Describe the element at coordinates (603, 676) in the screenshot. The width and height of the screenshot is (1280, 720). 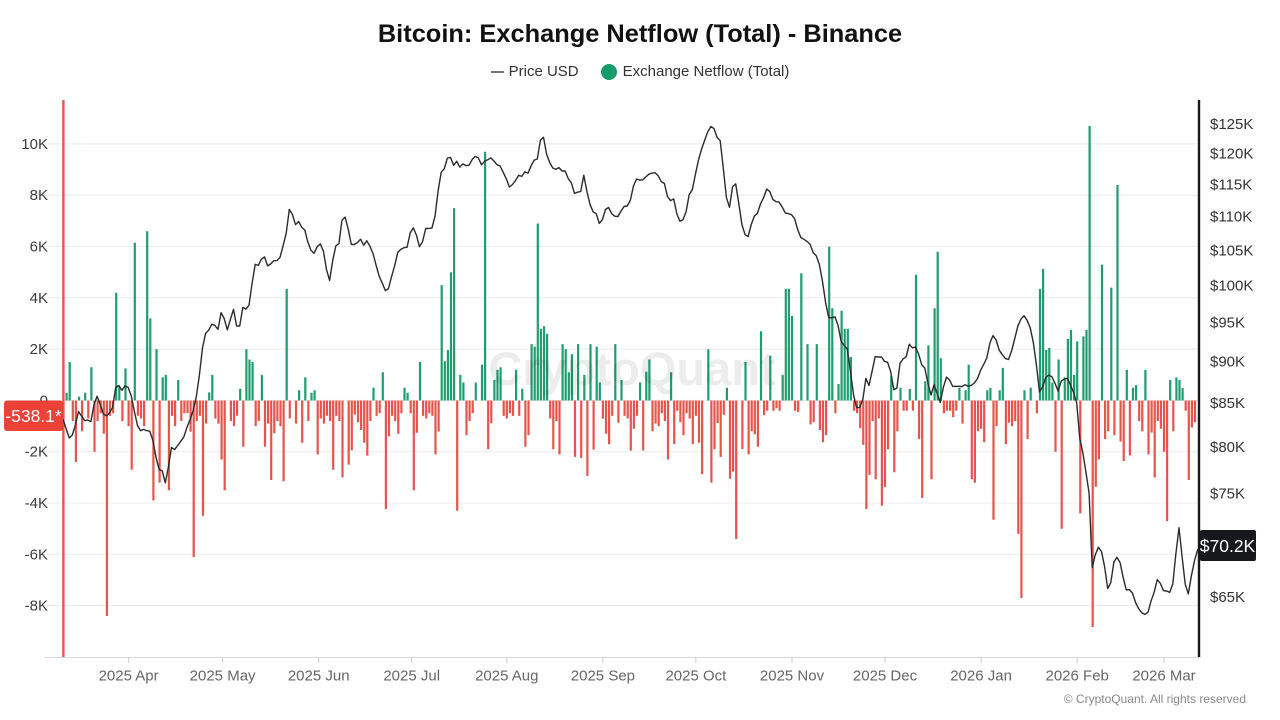
I see `svg-text: 2025 Sep` at that location.